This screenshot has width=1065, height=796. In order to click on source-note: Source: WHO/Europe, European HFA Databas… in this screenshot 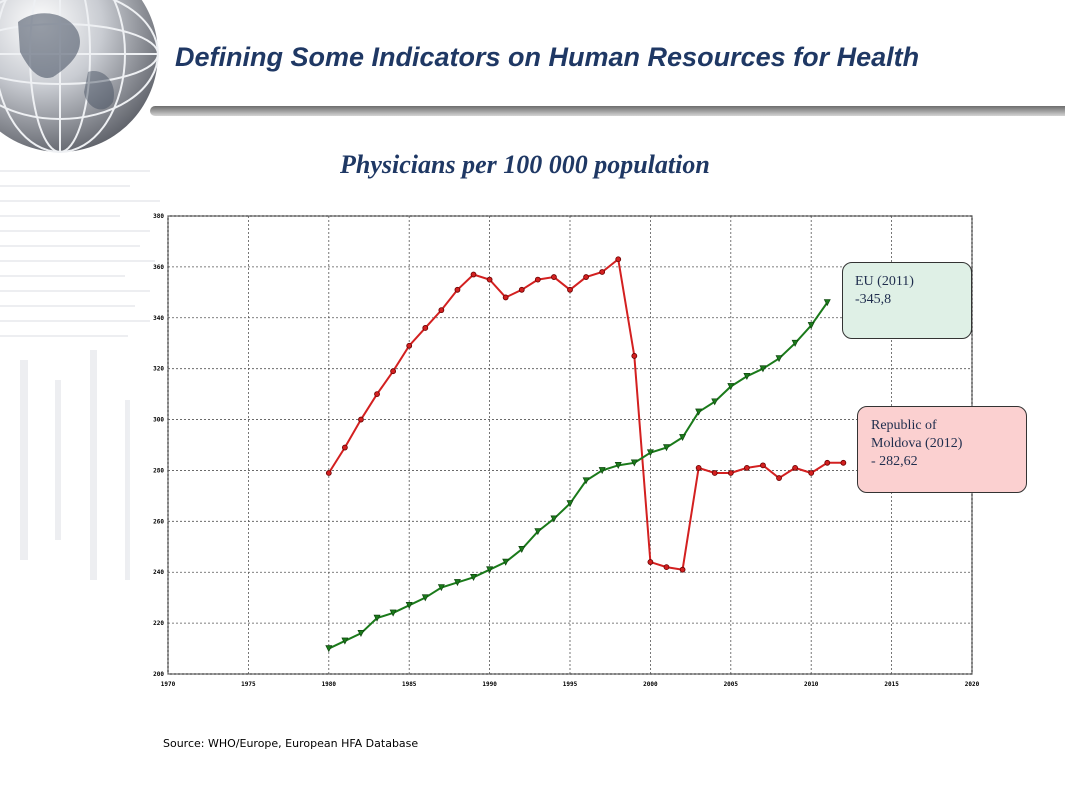, I will do `click(291, 743)`.